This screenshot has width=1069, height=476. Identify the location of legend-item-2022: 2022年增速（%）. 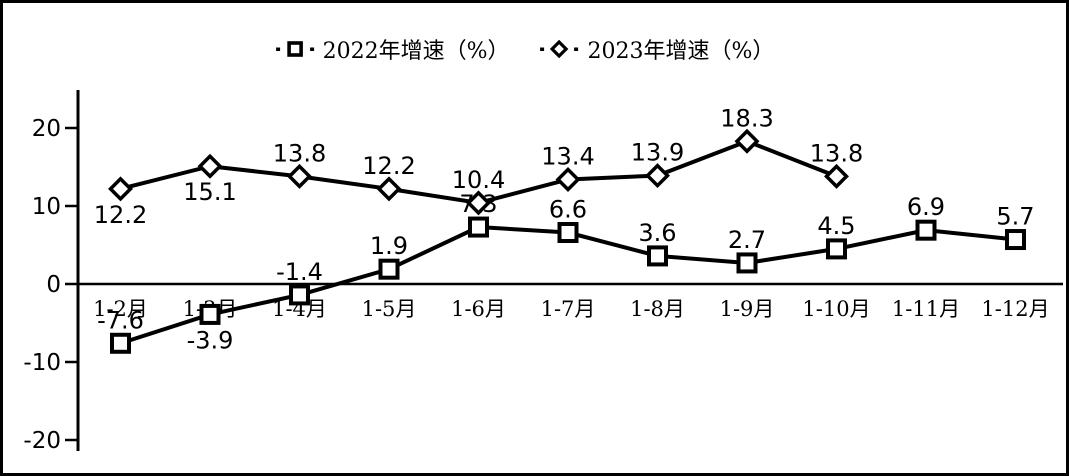
(392, 49).